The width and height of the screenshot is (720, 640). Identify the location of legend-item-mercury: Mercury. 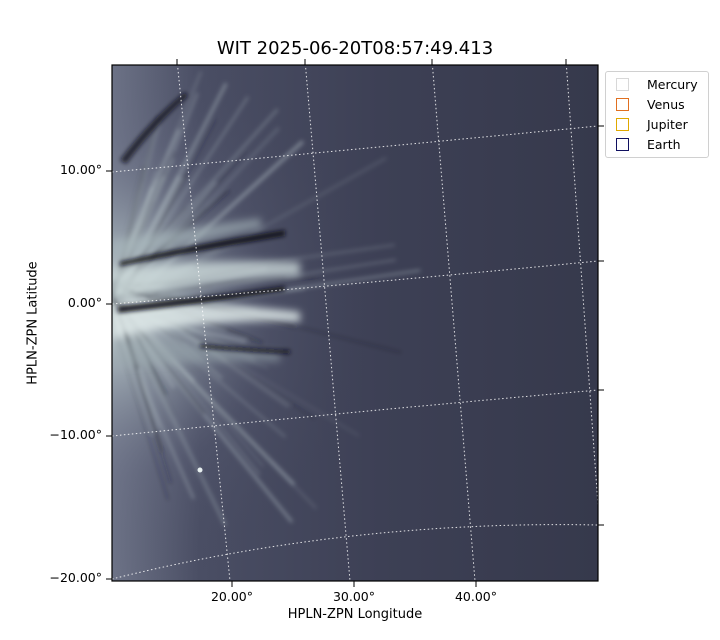
(657, 84).